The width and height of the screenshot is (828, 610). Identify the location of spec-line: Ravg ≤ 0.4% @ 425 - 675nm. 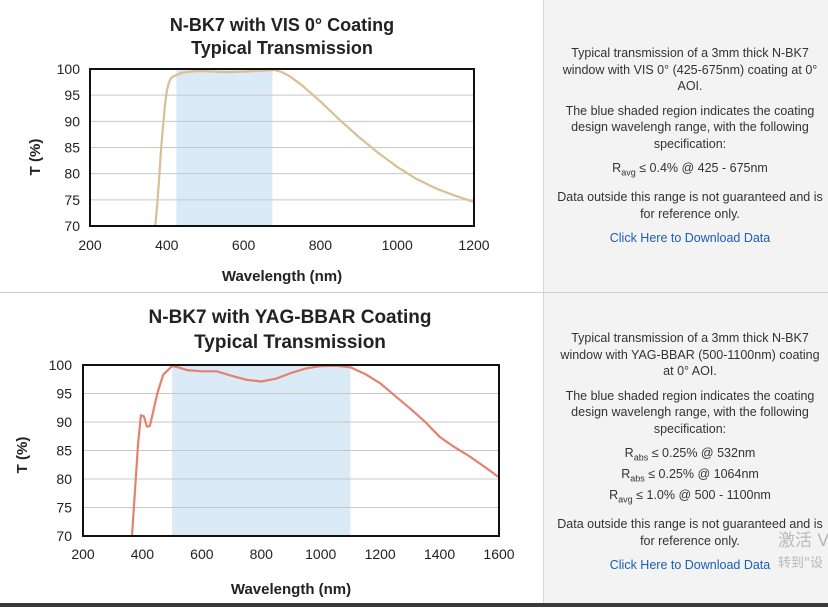
(690, 169).